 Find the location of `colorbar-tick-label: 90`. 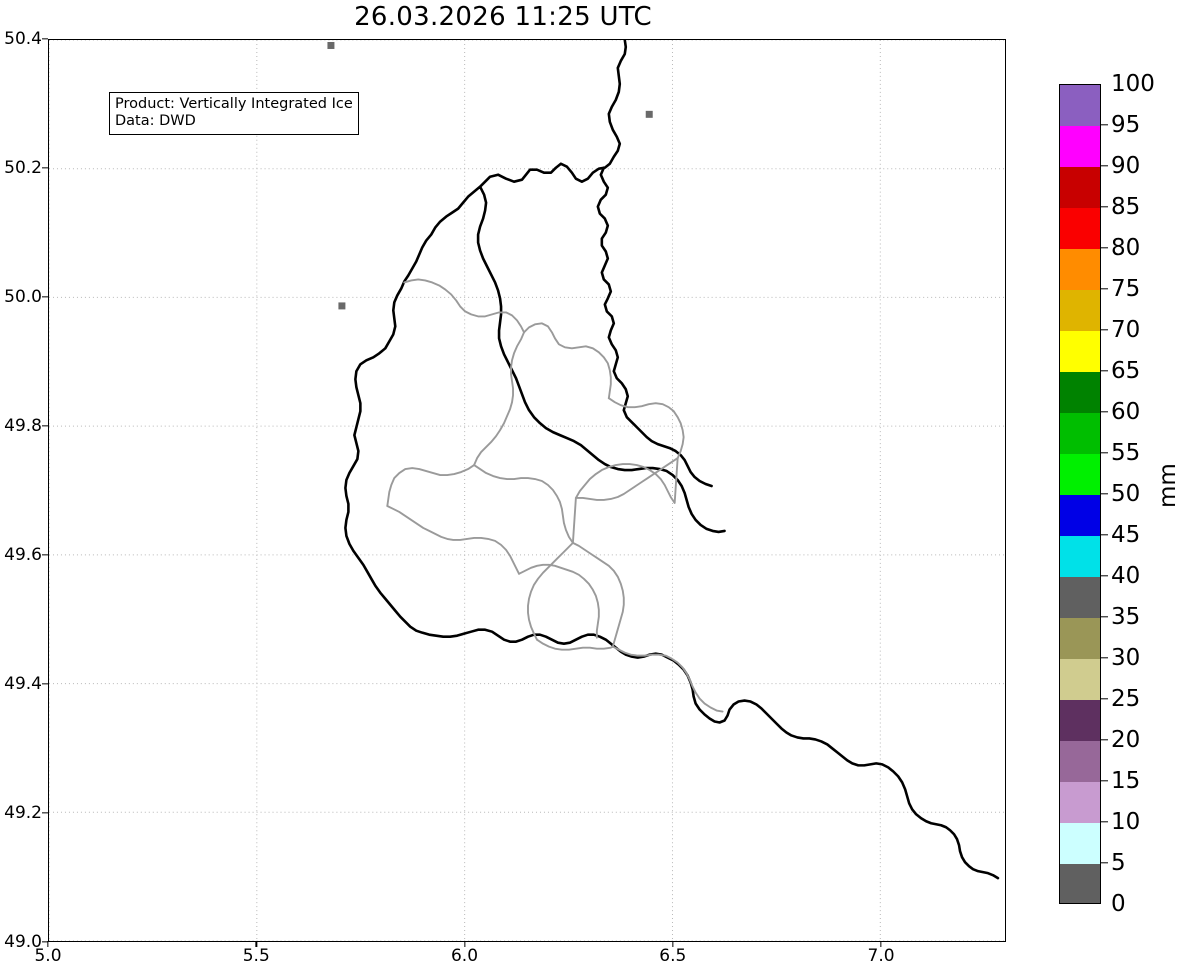

colorbar-tick-label: 90 is located at coordinates (1126, 166).